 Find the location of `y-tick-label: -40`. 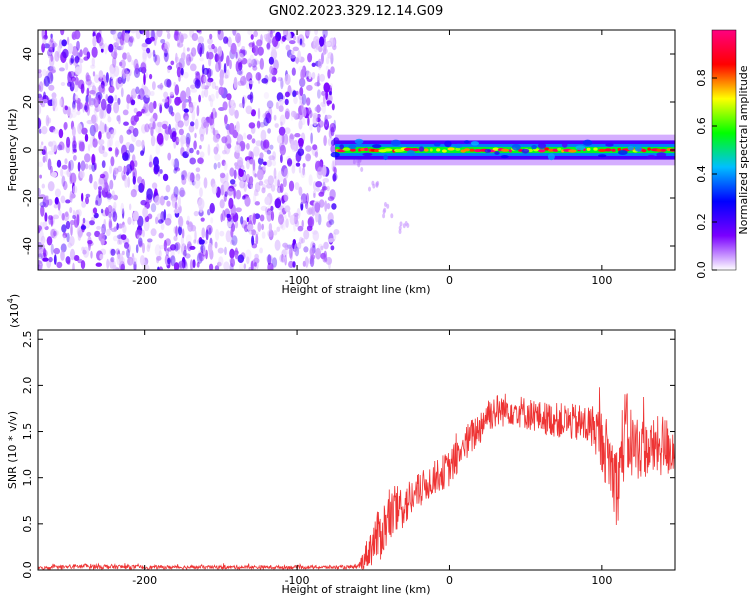

y-tick-label: -40 is located at coordinates (27, 246).